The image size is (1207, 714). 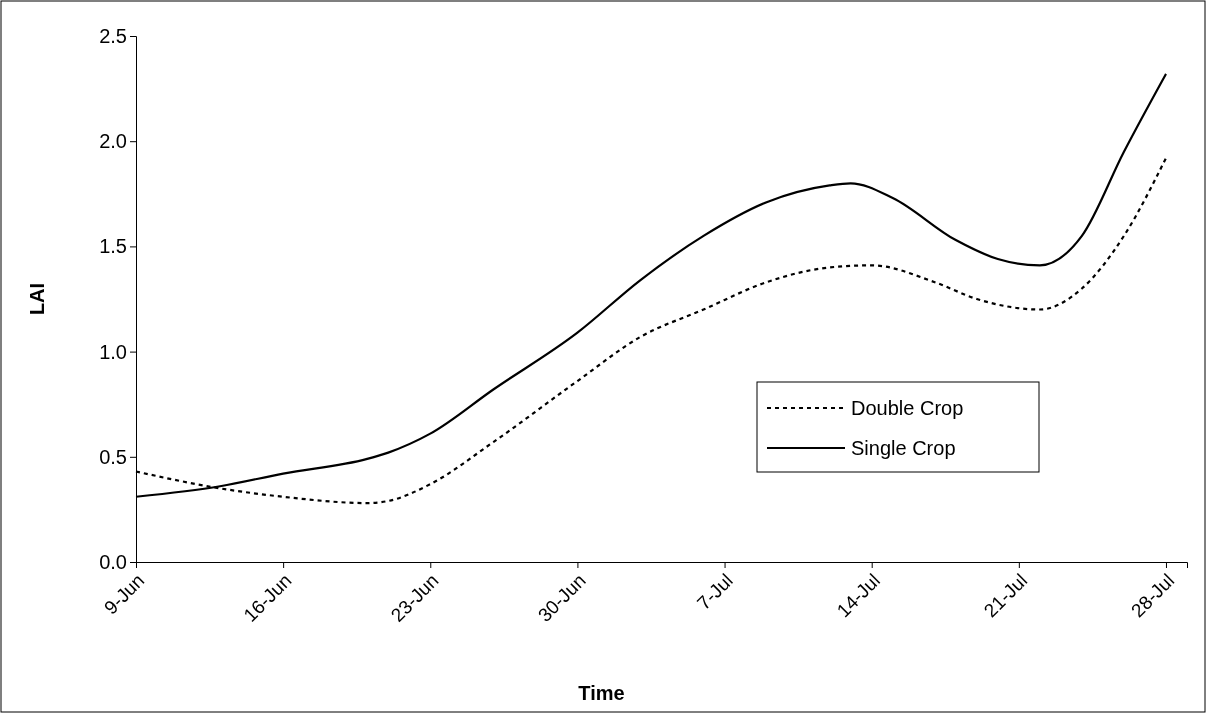 I want to click on legend-label: Double Crop, so click(x=907, y=408).